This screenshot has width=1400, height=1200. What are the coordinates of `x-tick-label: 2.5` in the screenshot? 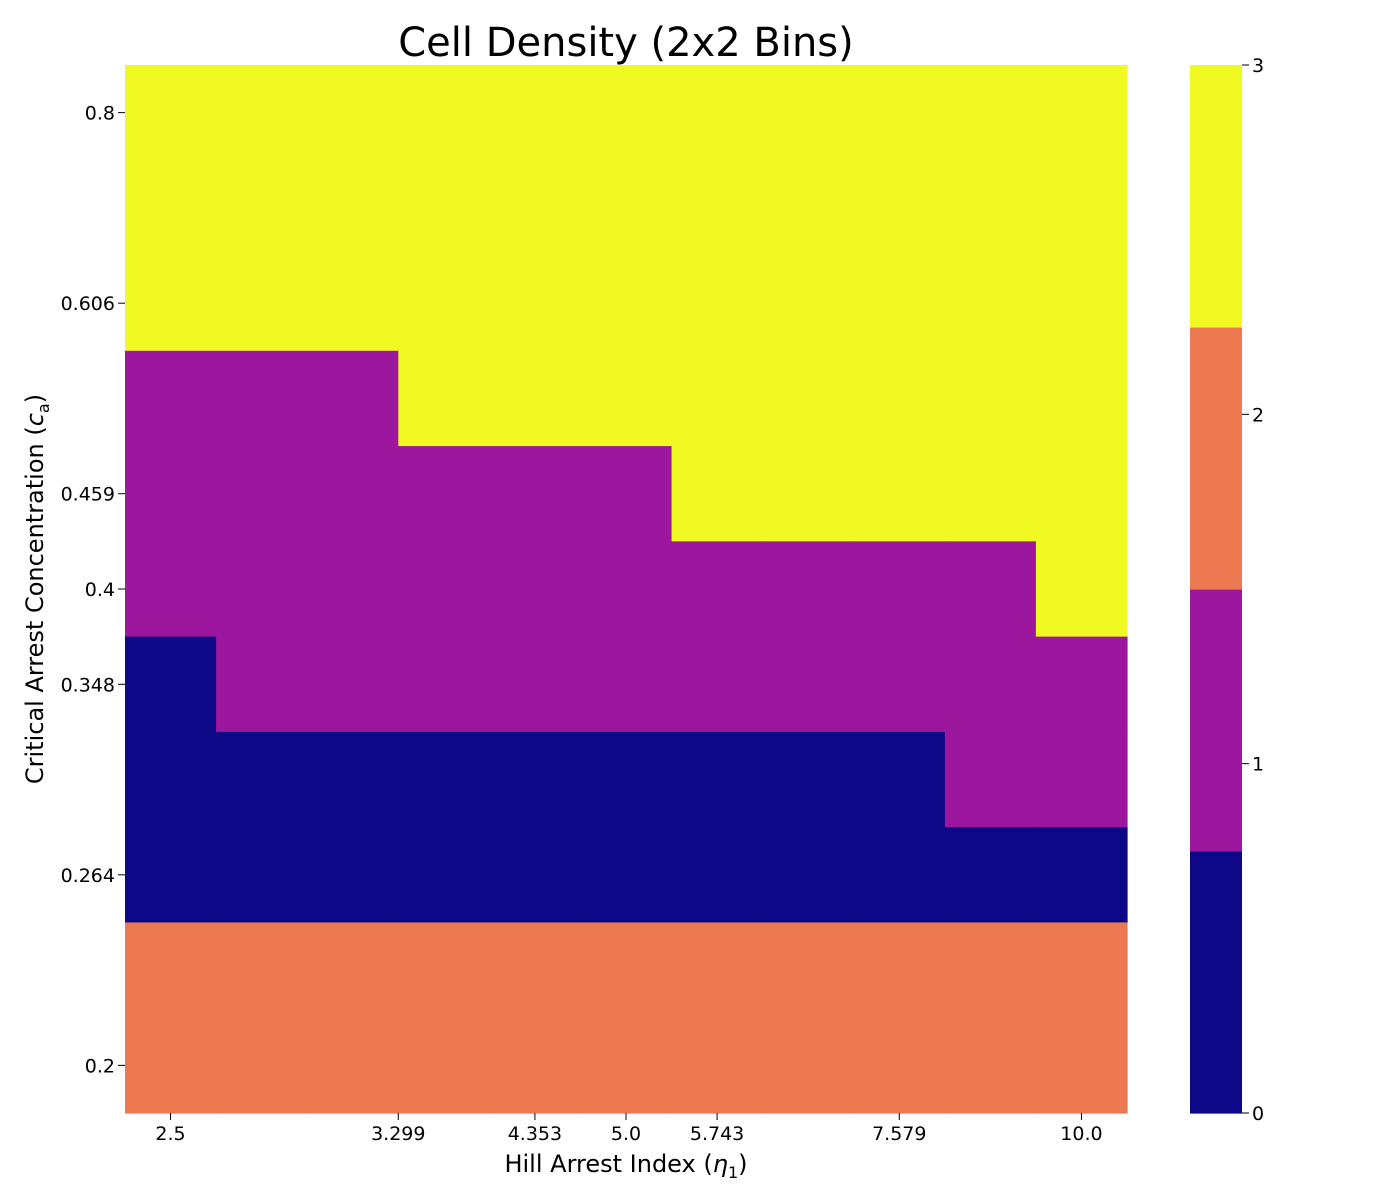 It's located at (170, 1134).